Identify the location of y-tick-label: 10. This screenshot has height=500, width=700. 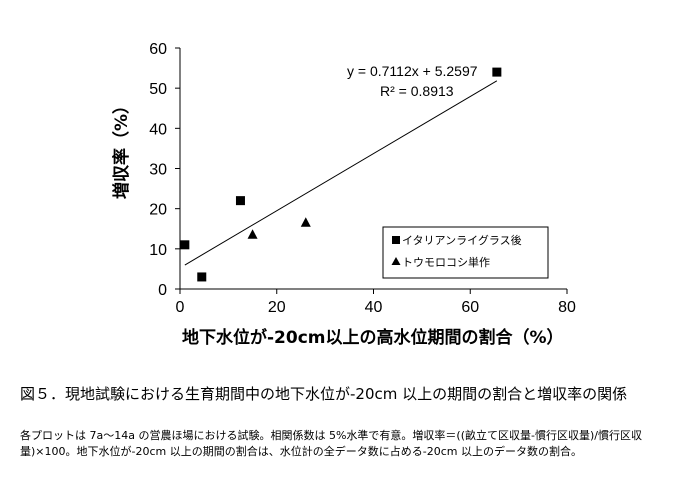
(158, 250).